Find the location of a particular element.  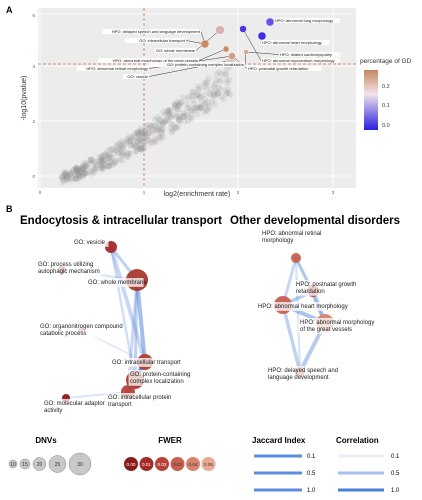

dnvs-value-30: 30 is located at coordinates (80, 465).